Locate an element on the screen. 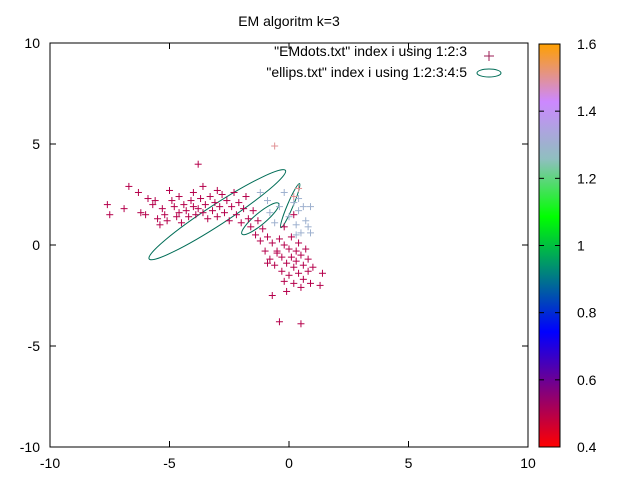 The width and height of the screenshot is (640, 480). y-tick-label: 5 is located at coordinates (36, 144).